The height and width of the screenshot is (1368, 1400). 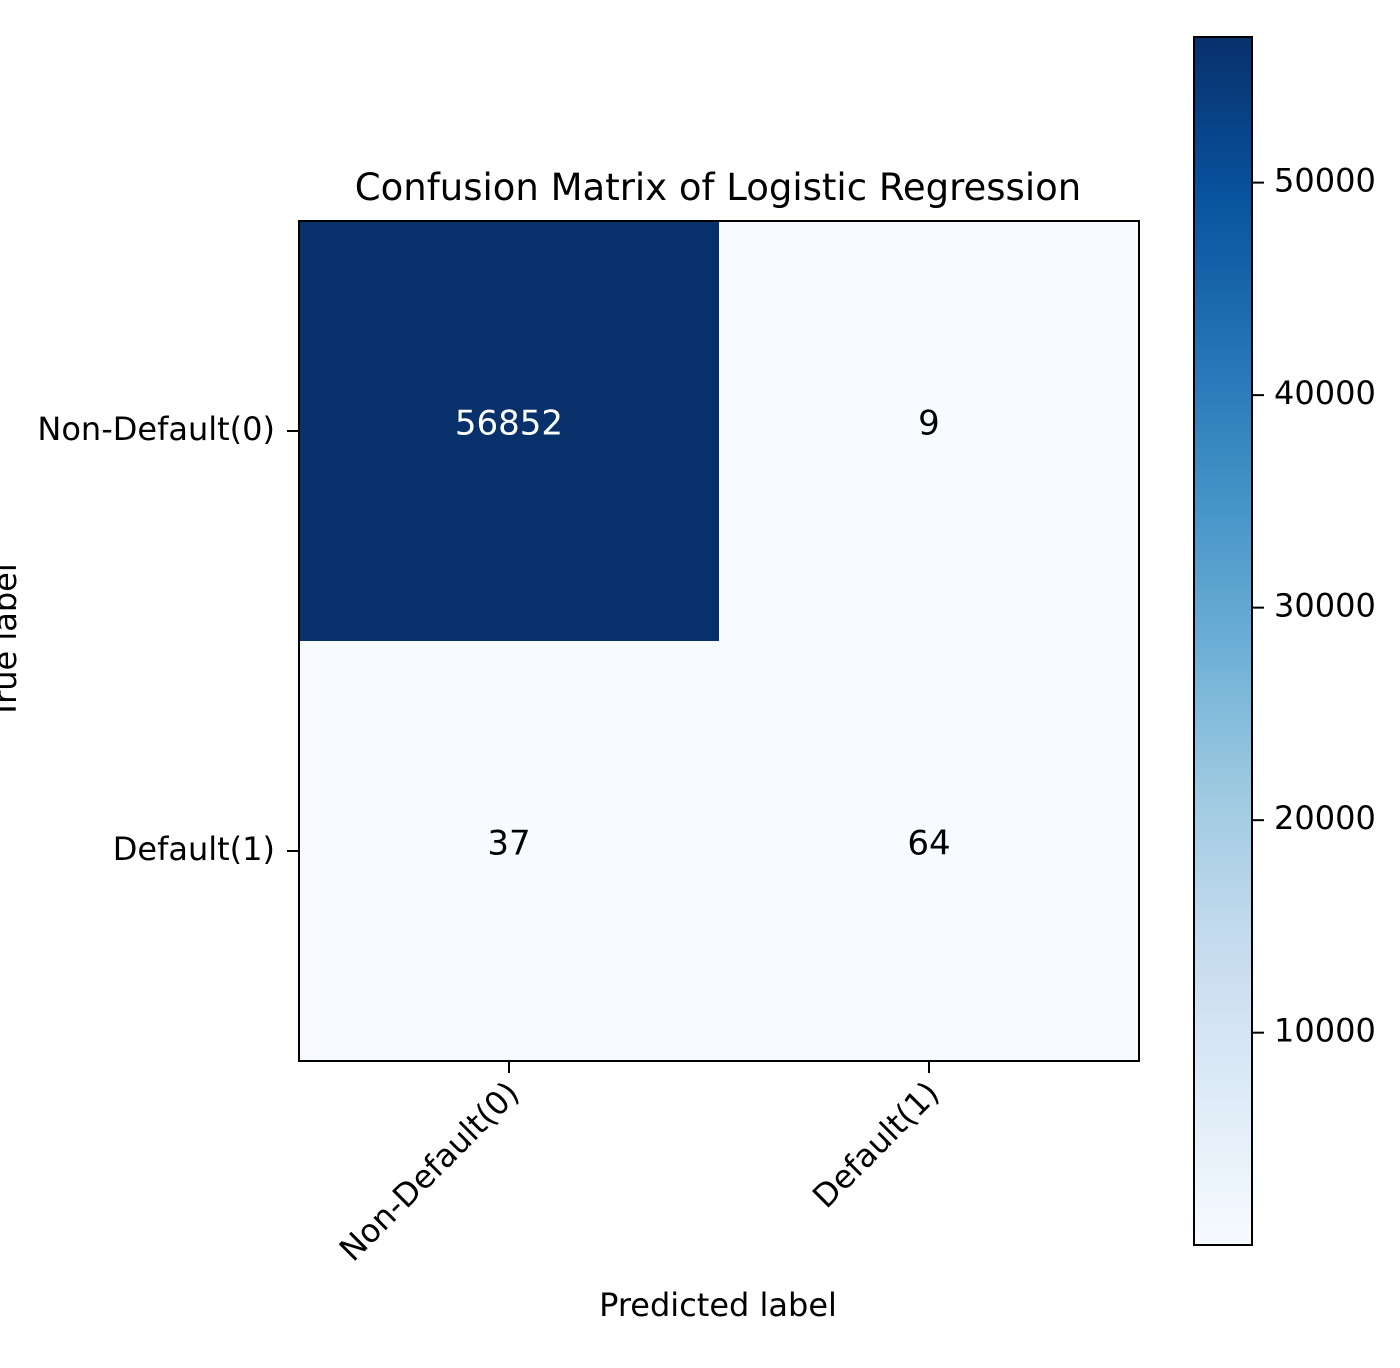 I want to click on cell-value-label: 9, so click(x=929, y=424).